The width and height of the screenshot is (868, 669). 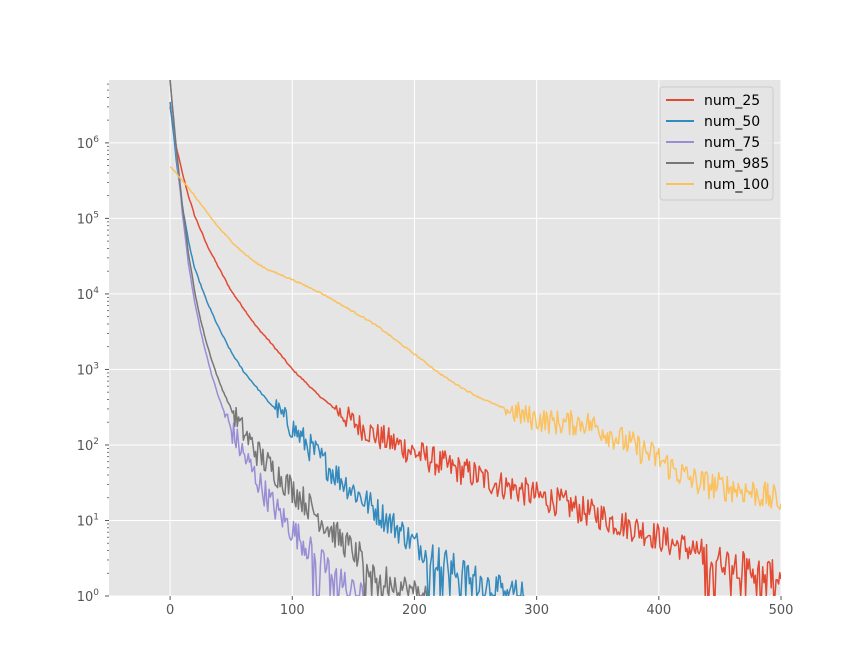 What do you see at coordinates (658, 610) in the screenshot?
I see `x-tick-label: 400` at bounding box center [658, 610].